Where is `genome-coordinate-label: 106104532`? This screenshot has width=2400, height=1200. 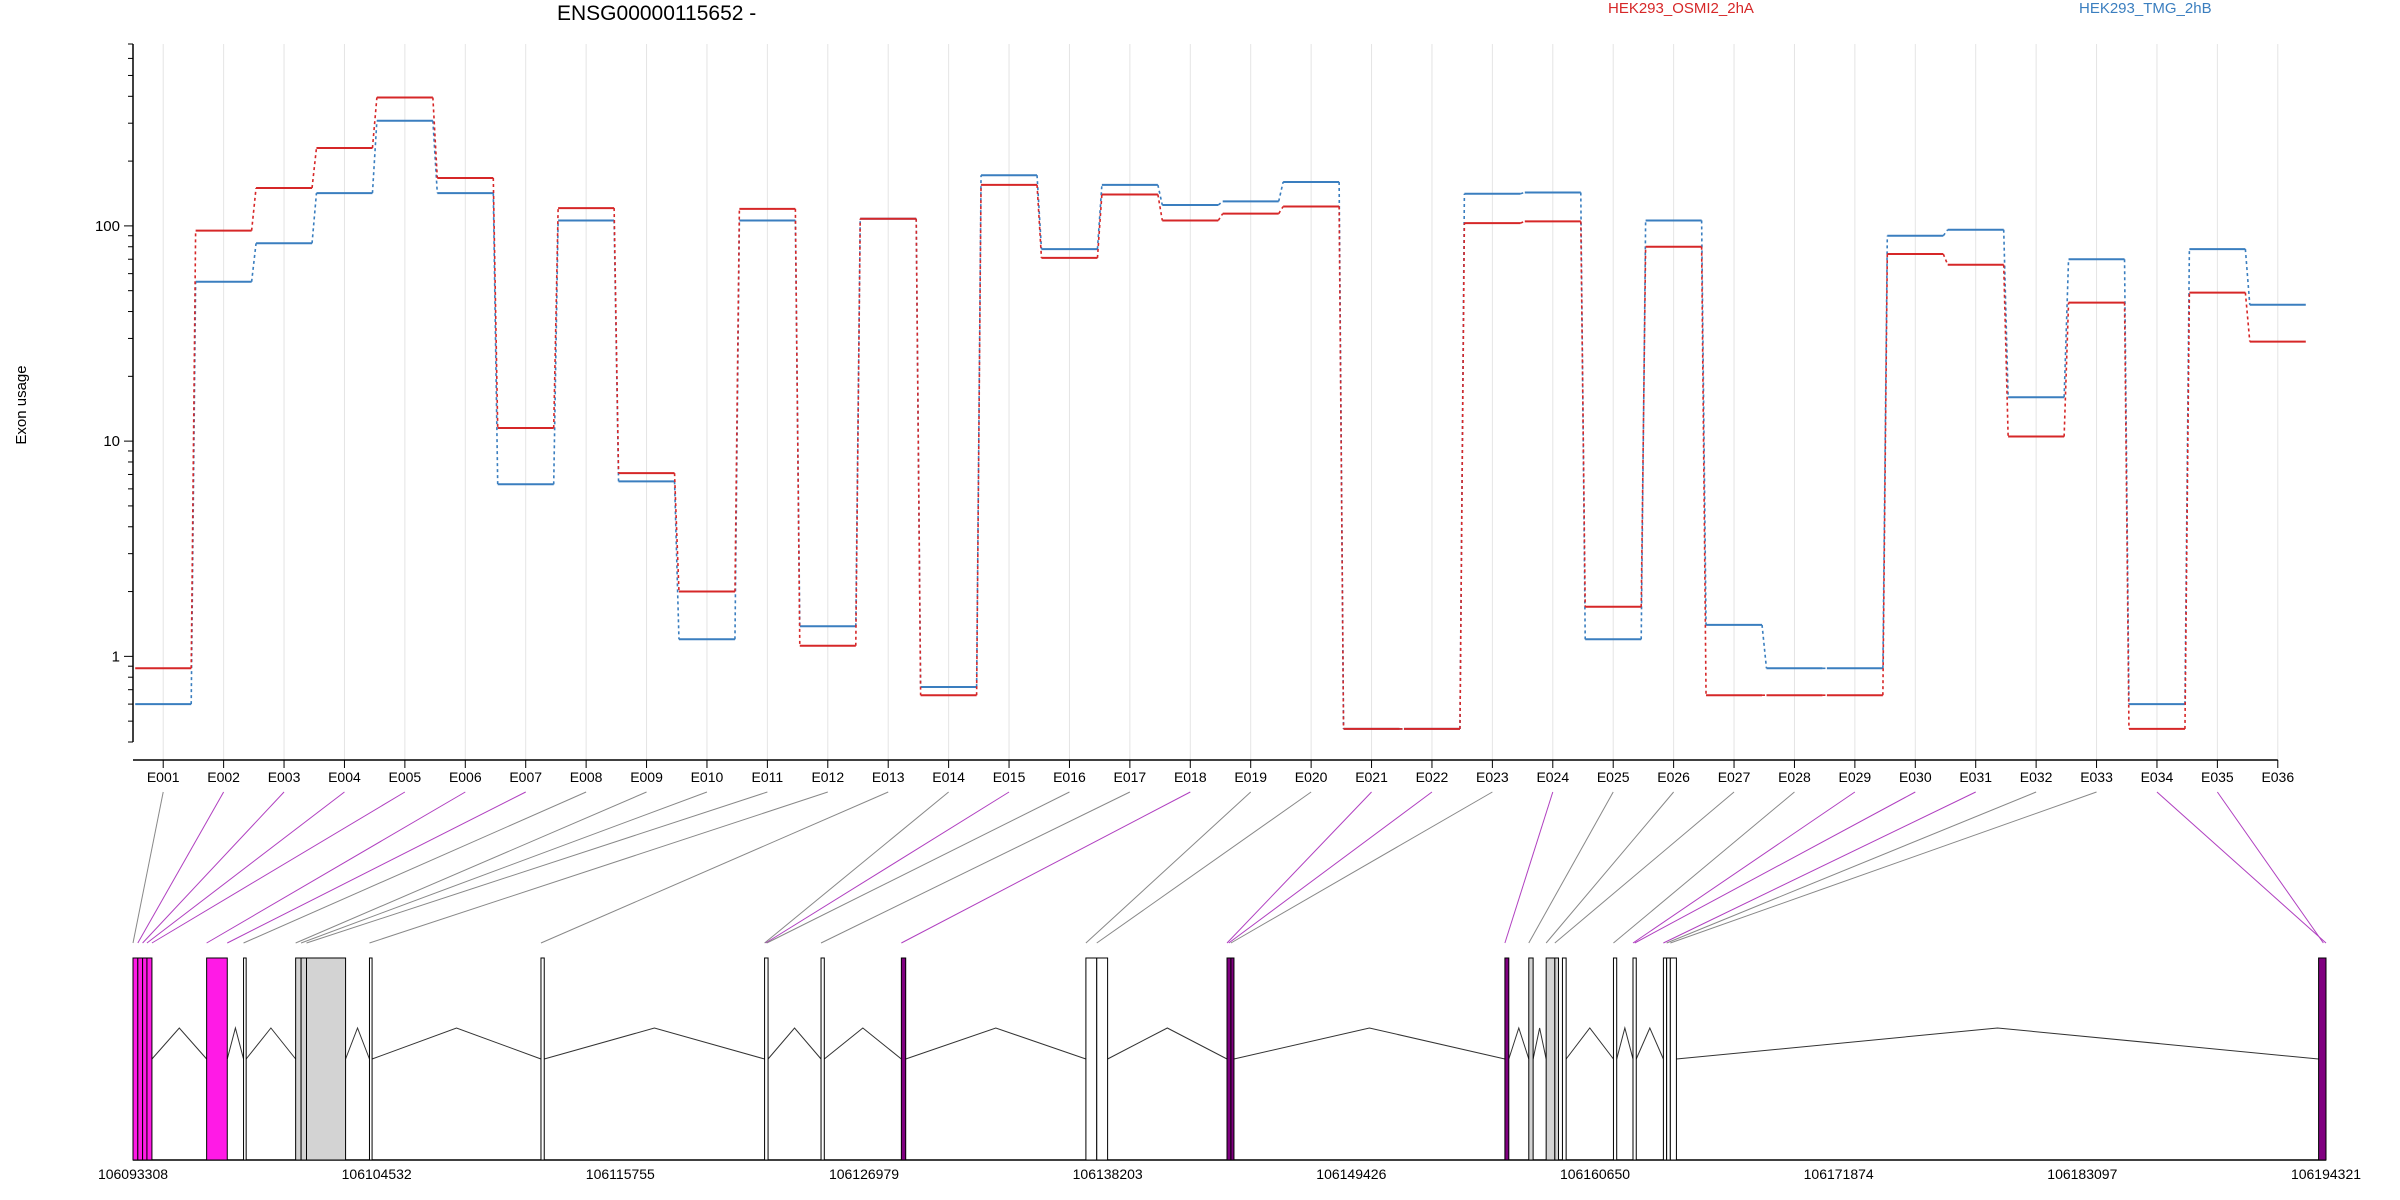 genome-coordinate-label: 106104532 is located at coordinates (377, 1174).